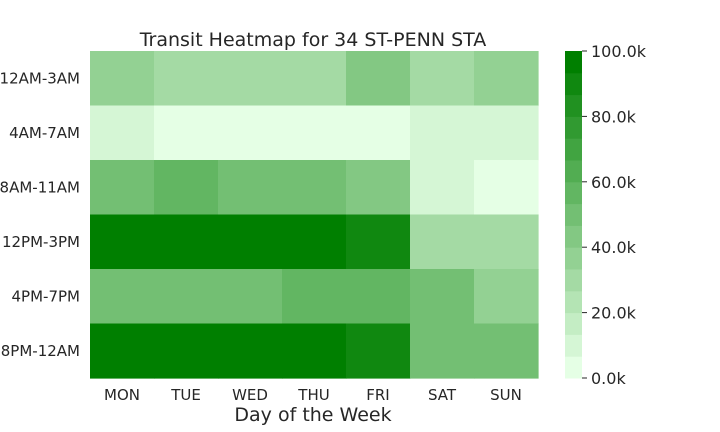  Describe the element at coordinates (619, 51) in the screenshot. I see `colorbar-tick-label: 100.0k` at that location.